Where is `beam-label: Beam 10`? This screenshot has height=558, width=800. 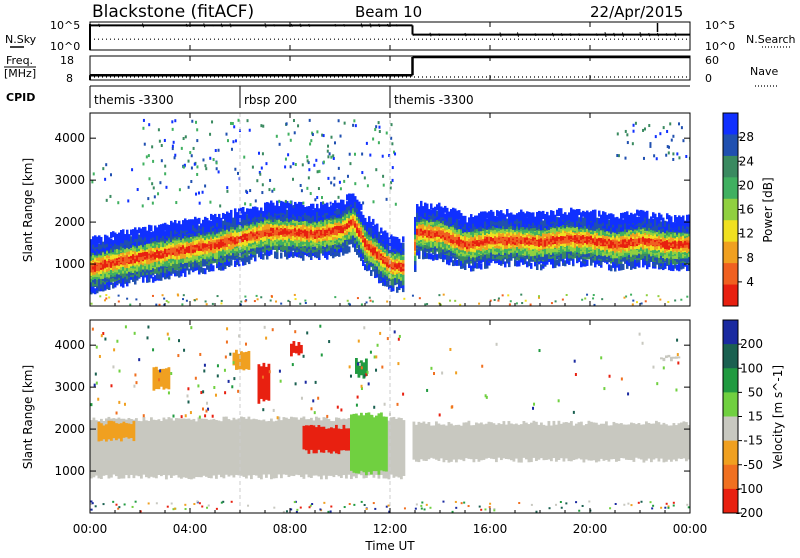
beam-label: Beam 10 is located at coordinates (388, 12).